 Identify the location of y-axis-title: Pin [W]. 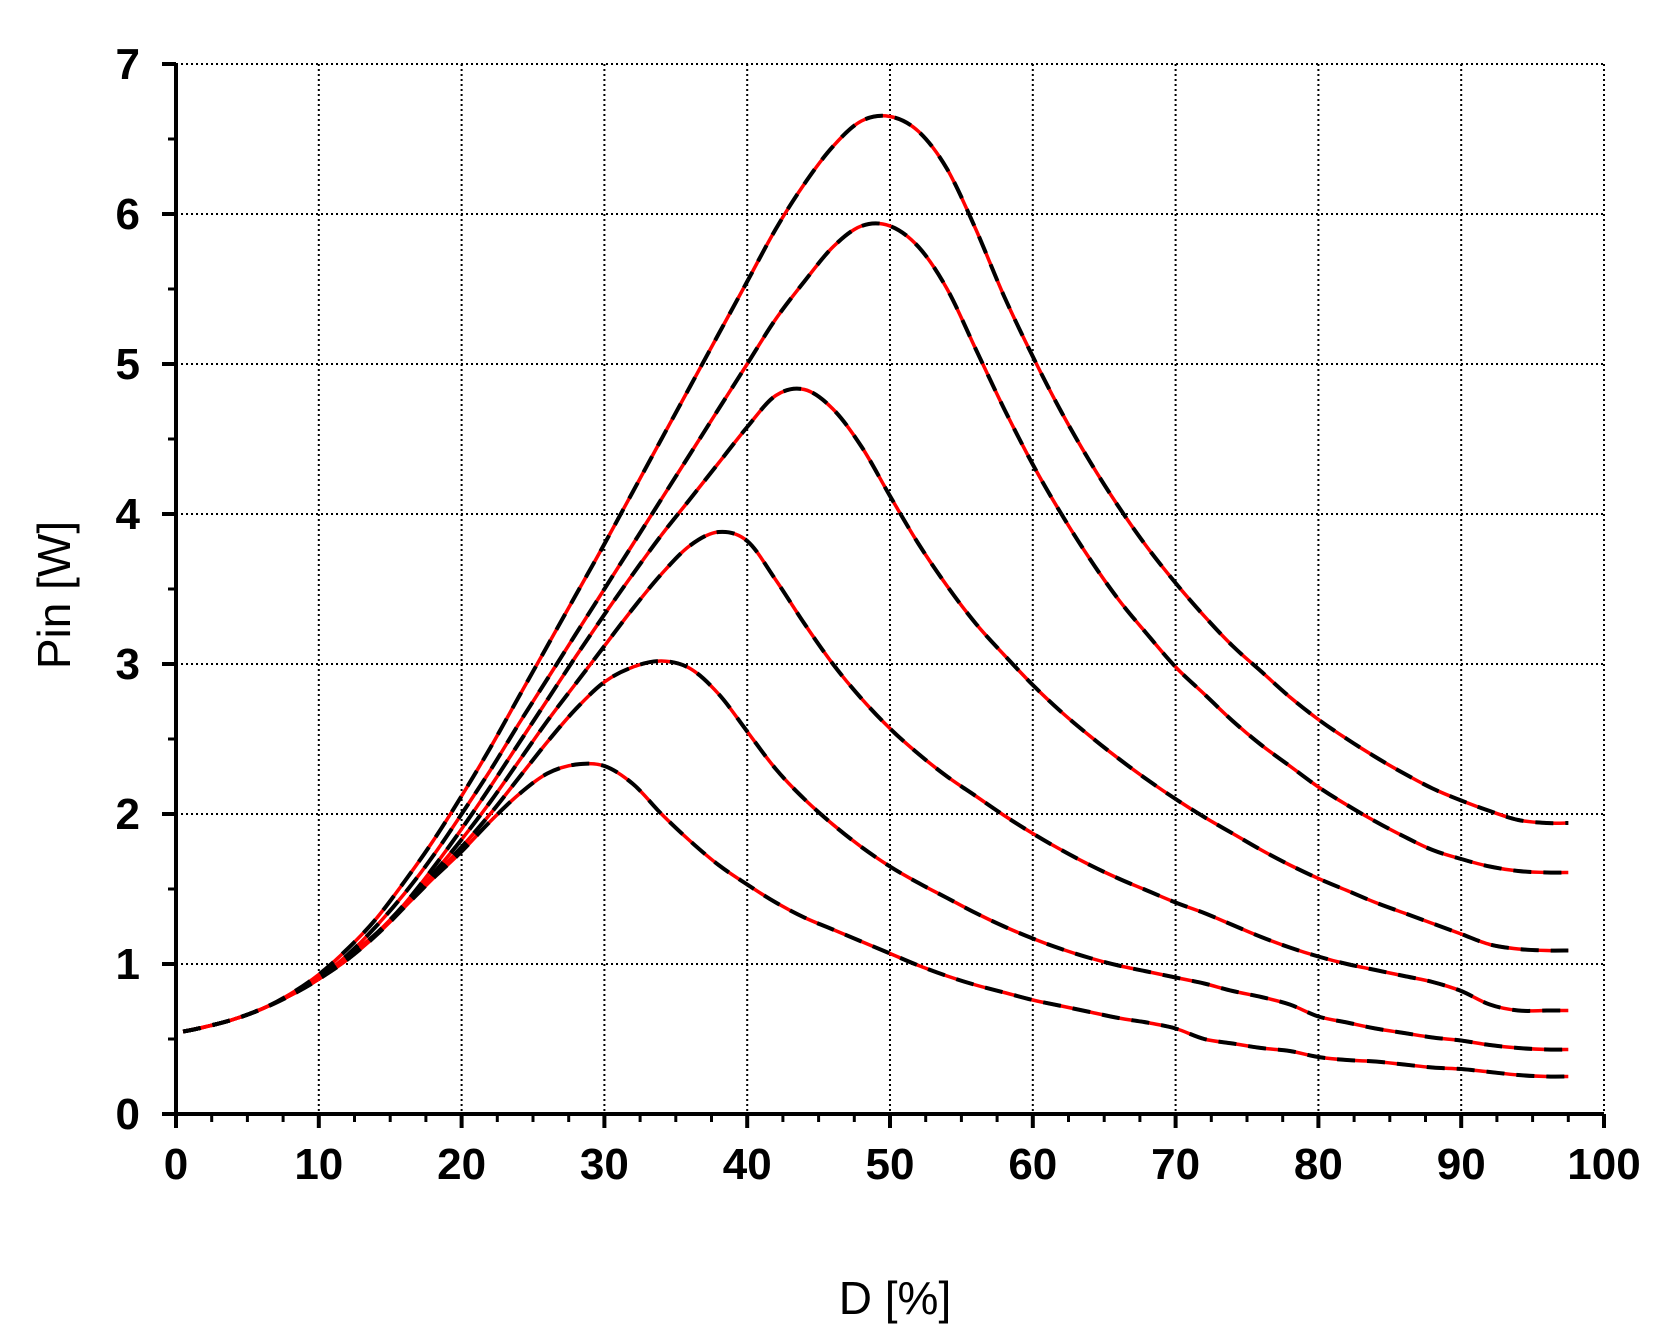
(54, 595).